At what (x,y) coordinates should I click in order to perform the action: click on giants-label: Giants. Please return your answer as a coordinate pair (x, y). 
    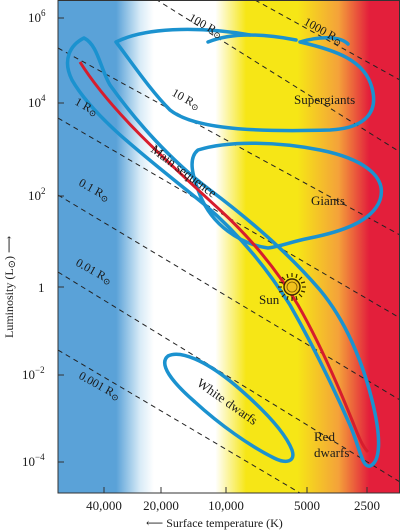
    Looking at the image, I should click on (328, 200).